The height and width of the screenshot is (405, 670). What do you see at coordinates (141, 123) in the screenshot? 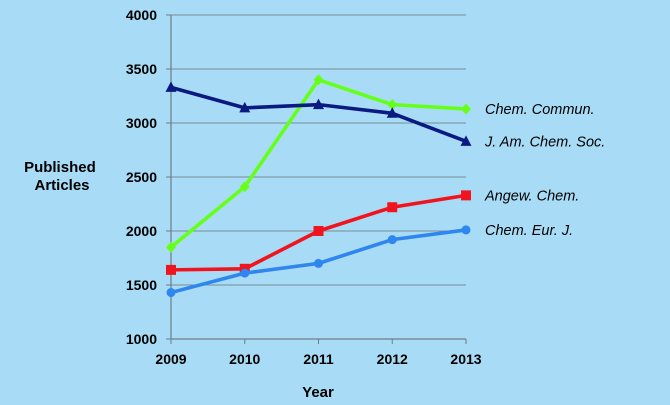
I see `y-tick-label: 3000` at bounding box center [141, 123].